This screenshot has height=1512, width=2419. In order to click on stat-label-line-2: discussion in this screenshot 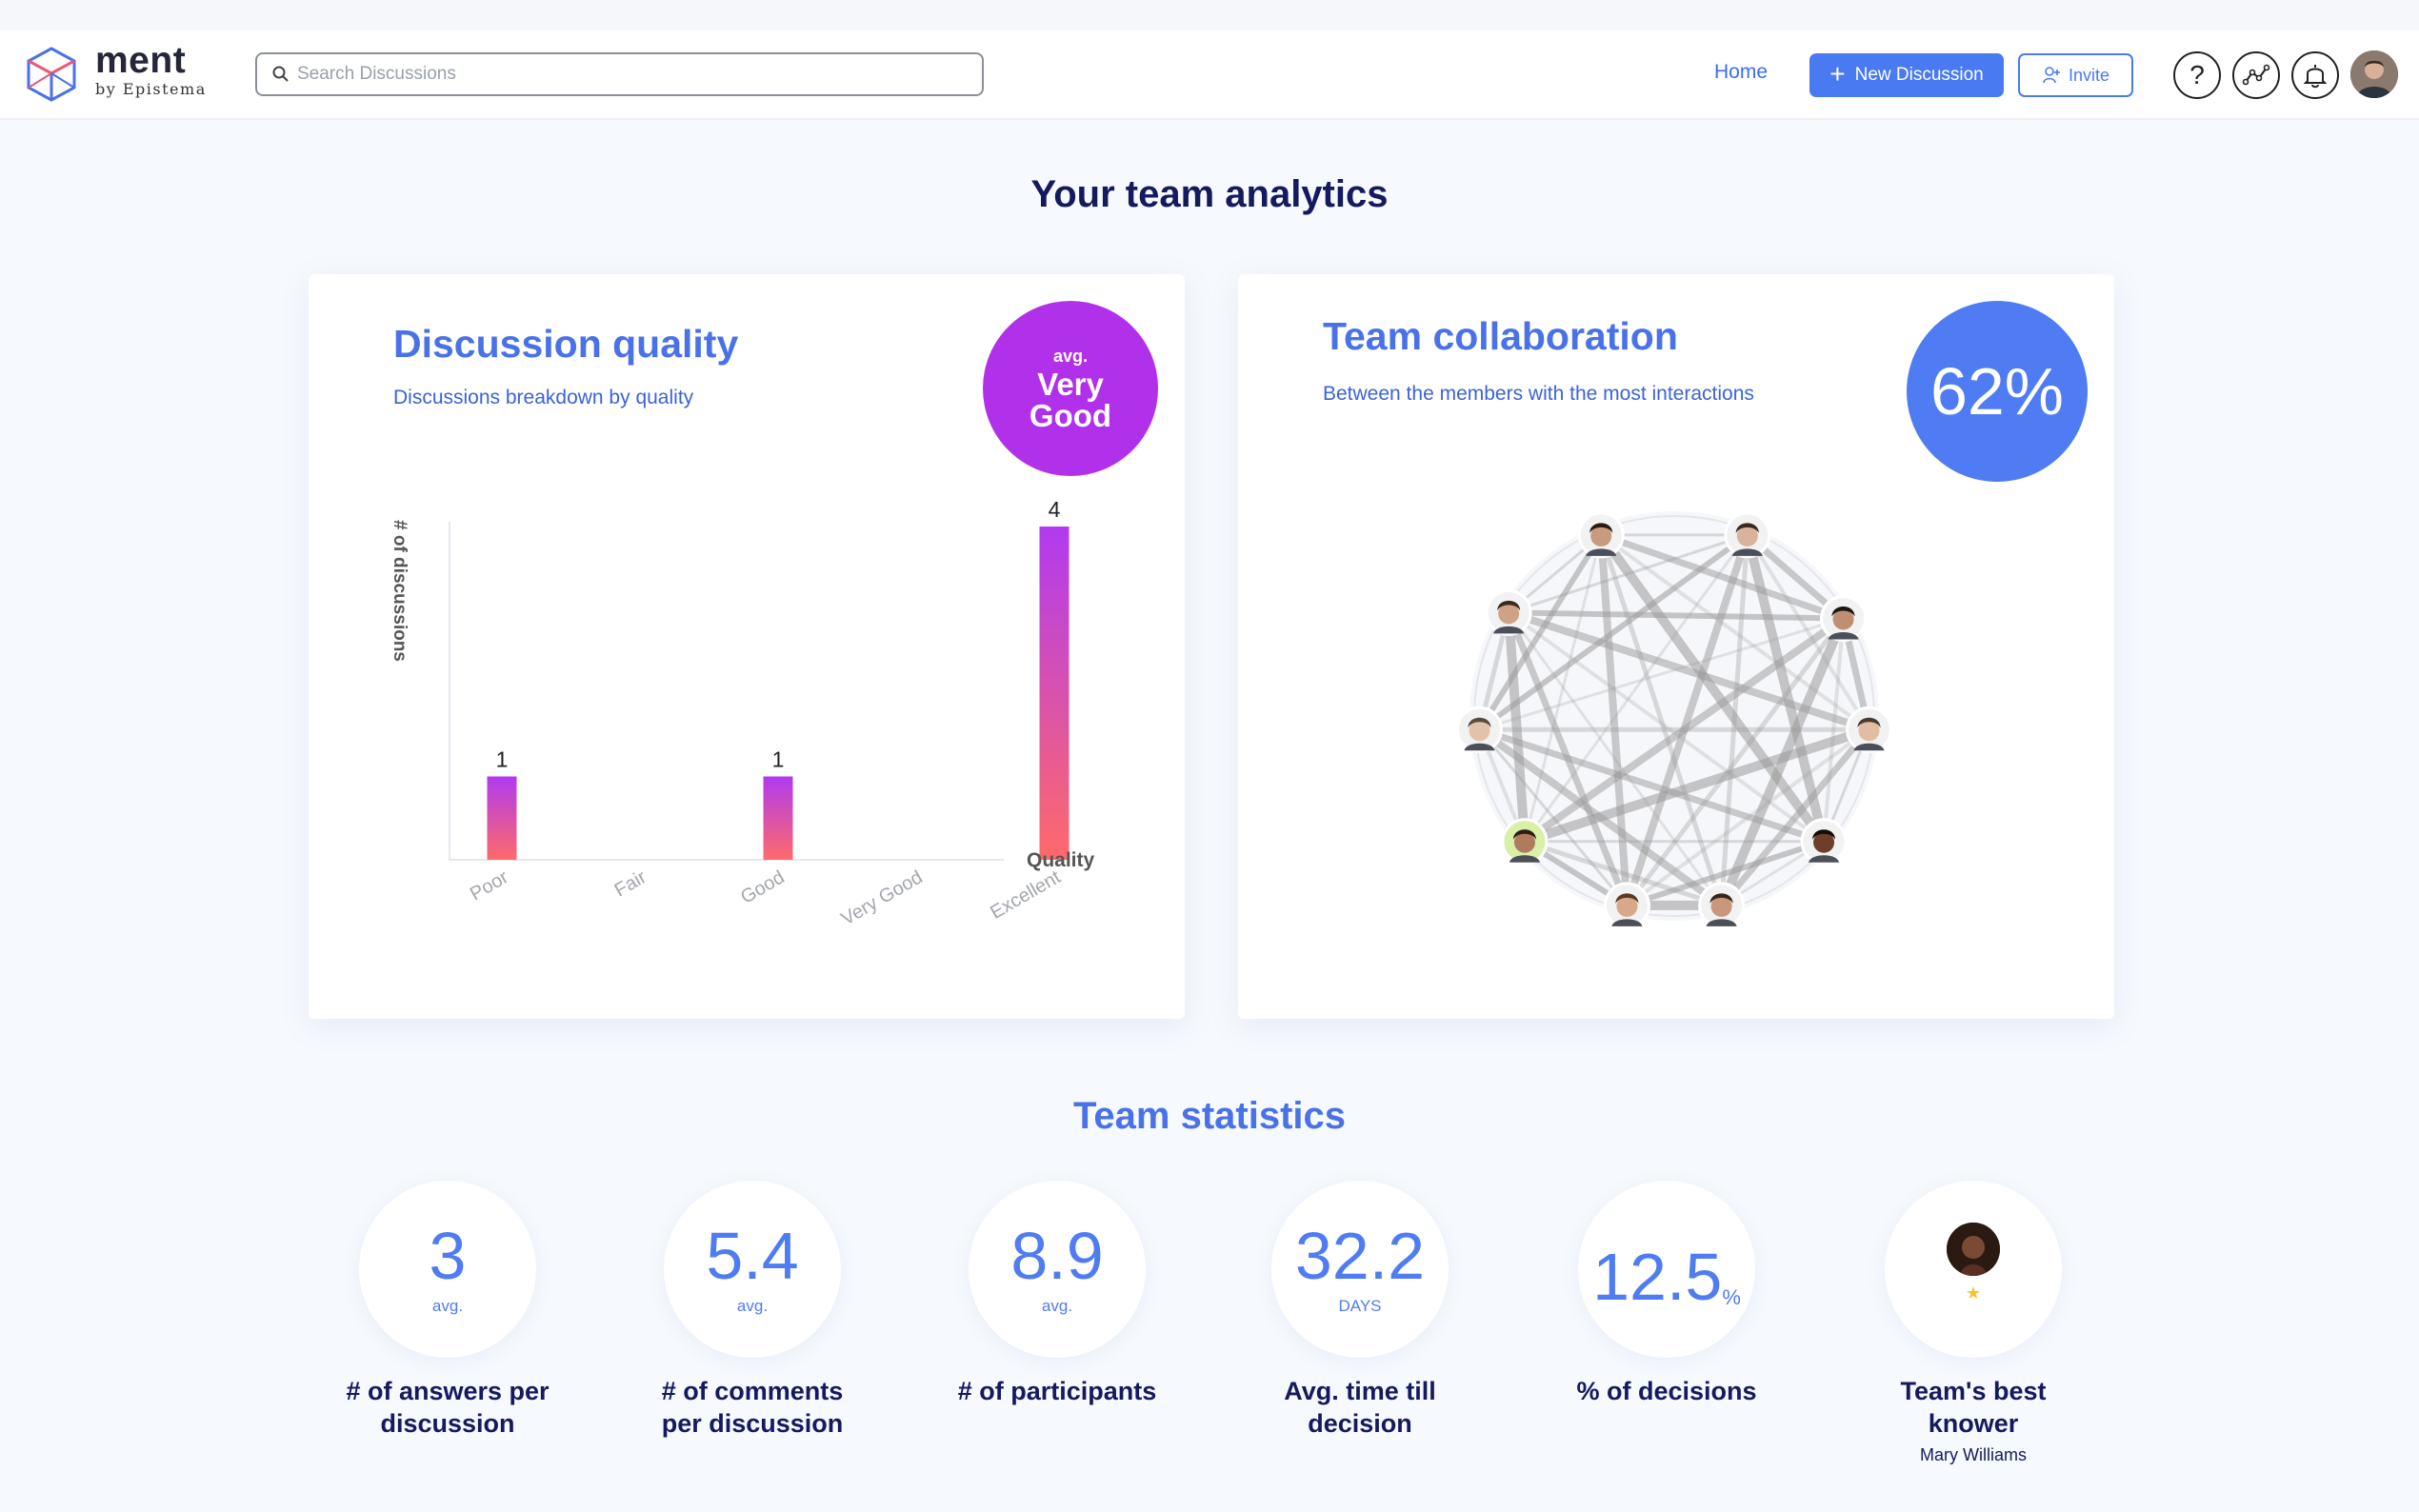, I will do `click(447, 1423)`.